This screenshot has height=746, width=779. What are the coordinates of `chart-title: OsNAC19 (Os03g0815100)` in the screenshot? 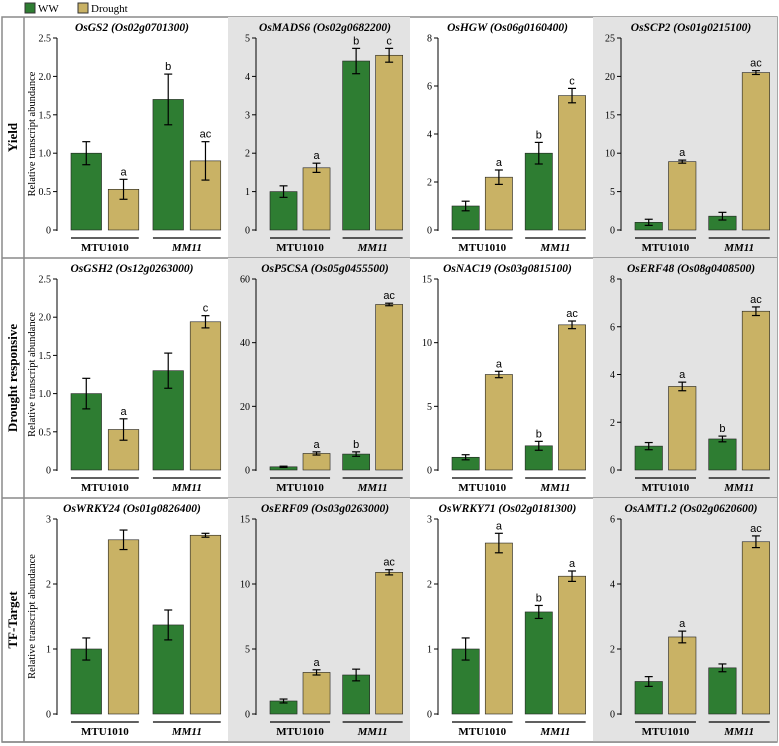 It's located at (507, 269).